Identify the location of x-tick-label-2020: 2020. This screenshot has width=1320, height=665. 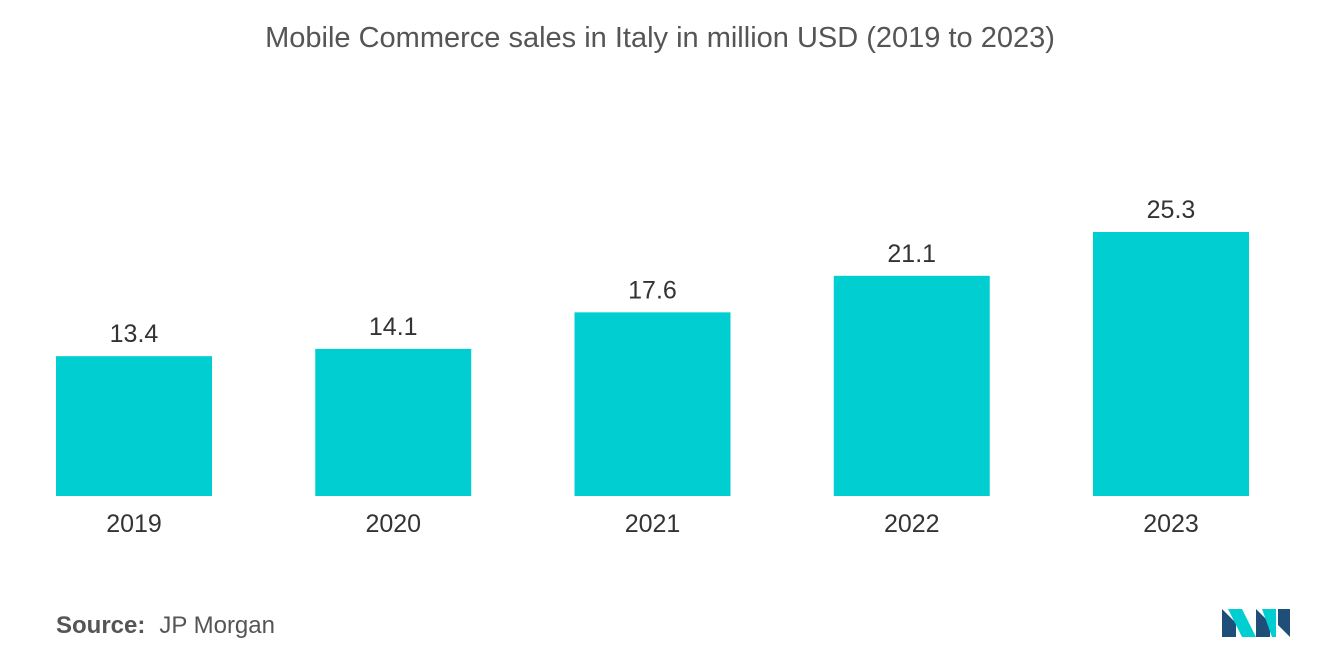
(393, 524).